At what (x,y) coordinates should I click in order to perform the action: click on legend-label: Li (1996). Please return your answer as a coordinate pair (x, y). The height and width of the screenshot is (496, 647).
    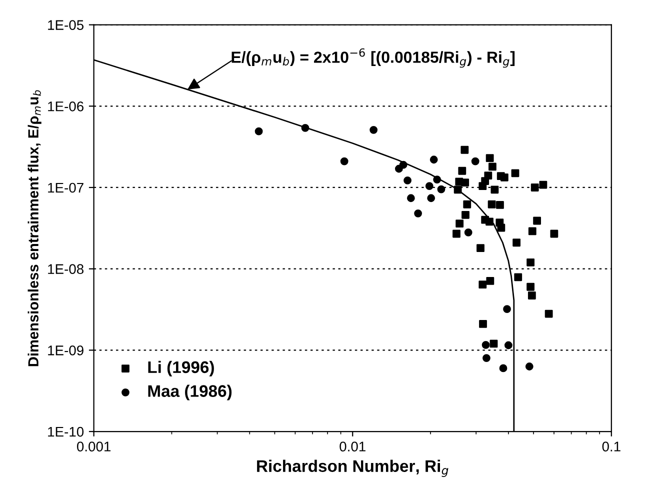
    Looking at the image, I should click on (181, 368).